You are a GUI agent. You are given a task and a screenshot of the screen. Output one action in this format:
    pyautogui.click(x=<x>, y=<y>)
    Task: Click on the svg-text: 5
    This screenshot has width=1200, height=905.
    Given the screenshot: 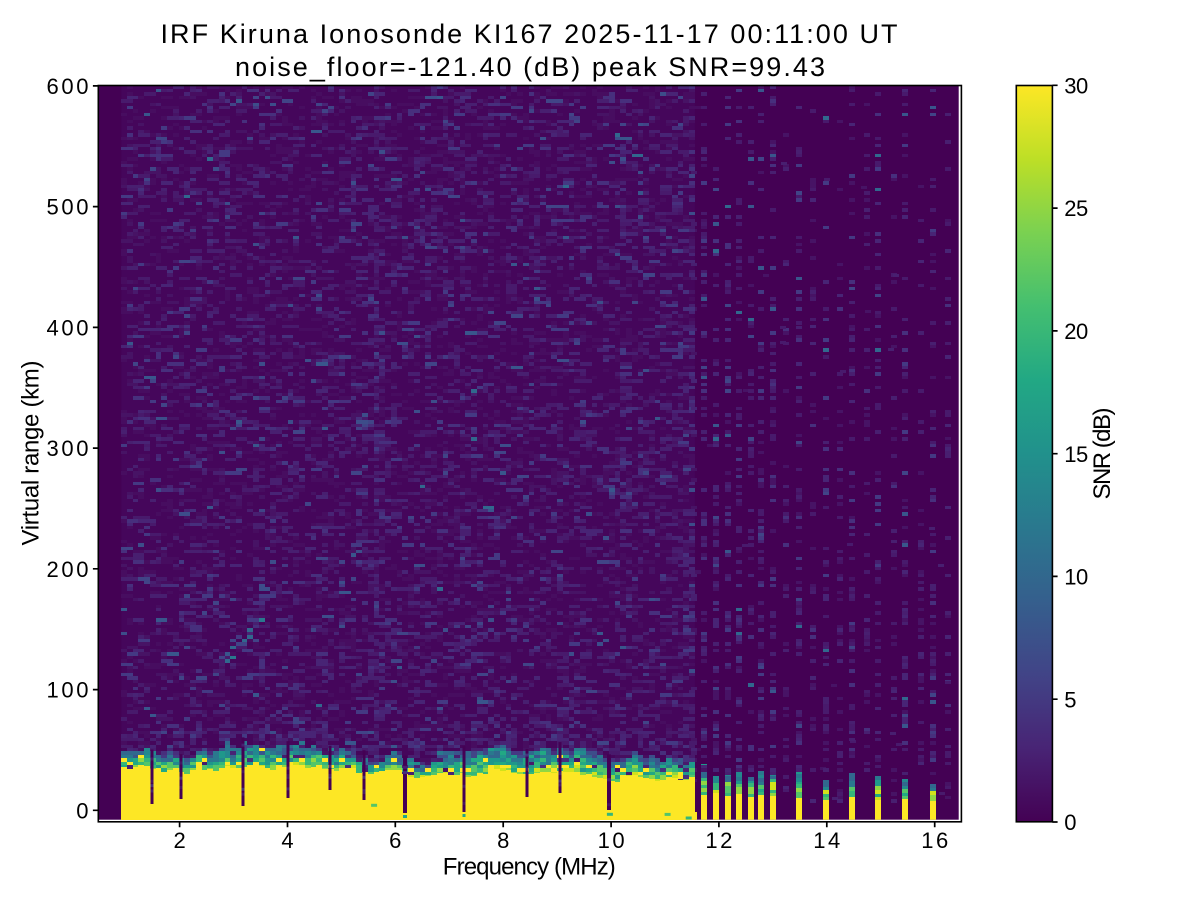 What is the action you would take?
    pyautogui.click(x=1070, y=699)
    